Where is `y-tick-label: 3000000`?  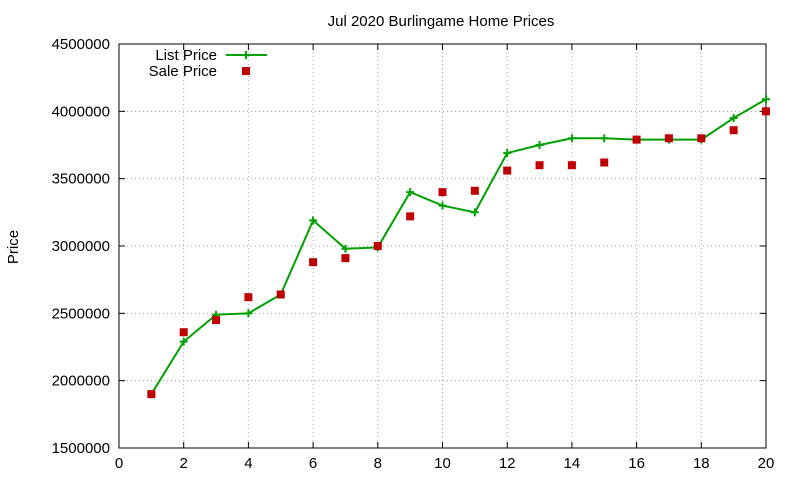 y-tick-label: 3000000 is located at coordinates (81, 246).